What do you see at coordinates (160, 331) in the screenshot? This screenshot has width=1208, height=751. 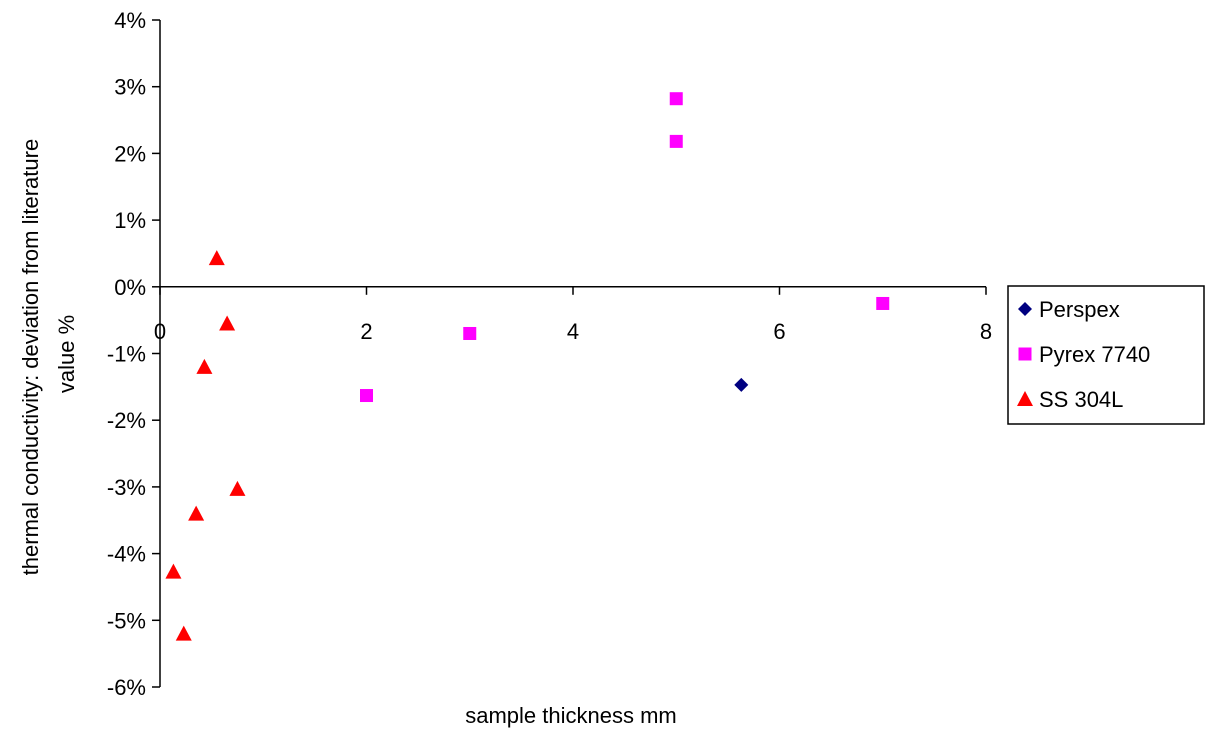 I see `x-tick-label: 0` at bounding box center [160, 331].